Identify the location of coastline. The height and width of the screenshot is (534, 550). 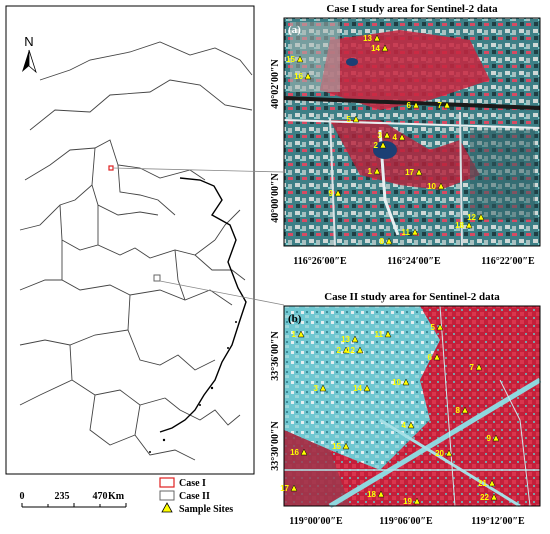
(203, 305).